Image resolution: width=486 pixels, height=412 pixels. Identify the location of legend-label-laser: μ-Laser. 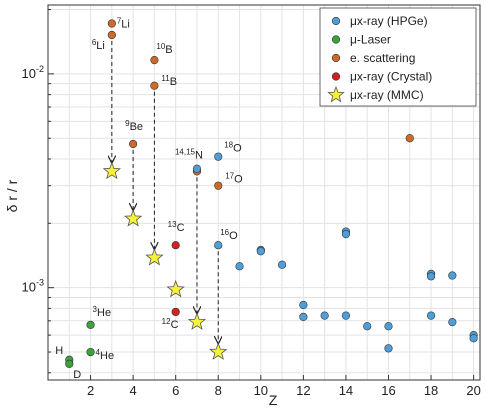
(370, 40).